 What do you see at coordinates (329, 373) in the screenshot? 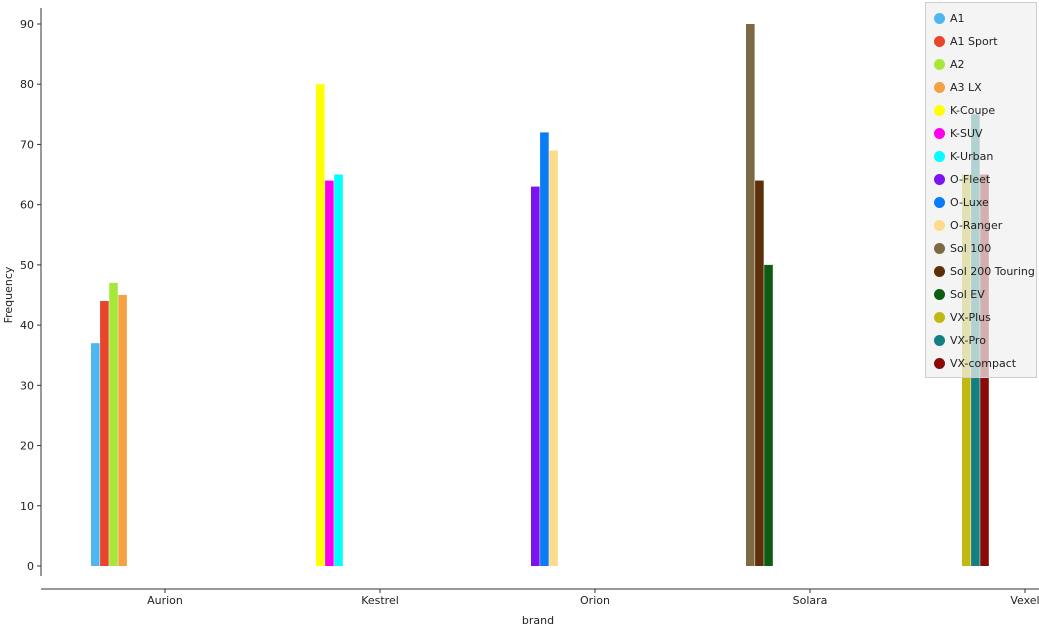
I see `bar-k-suv` at bounding box center [329, 373].